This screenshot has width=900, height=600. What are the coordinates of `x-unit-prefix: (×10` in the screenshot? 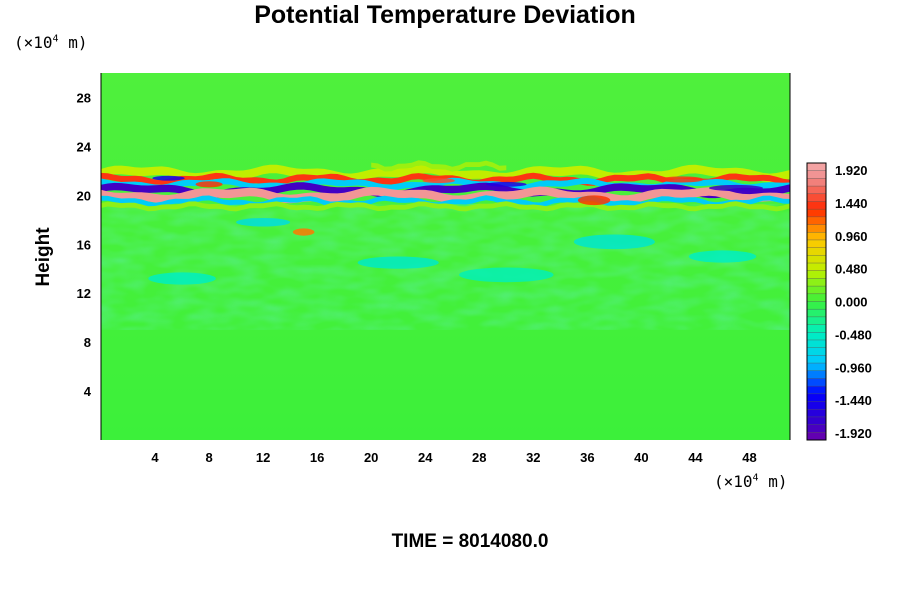 It's located at (733, 481).